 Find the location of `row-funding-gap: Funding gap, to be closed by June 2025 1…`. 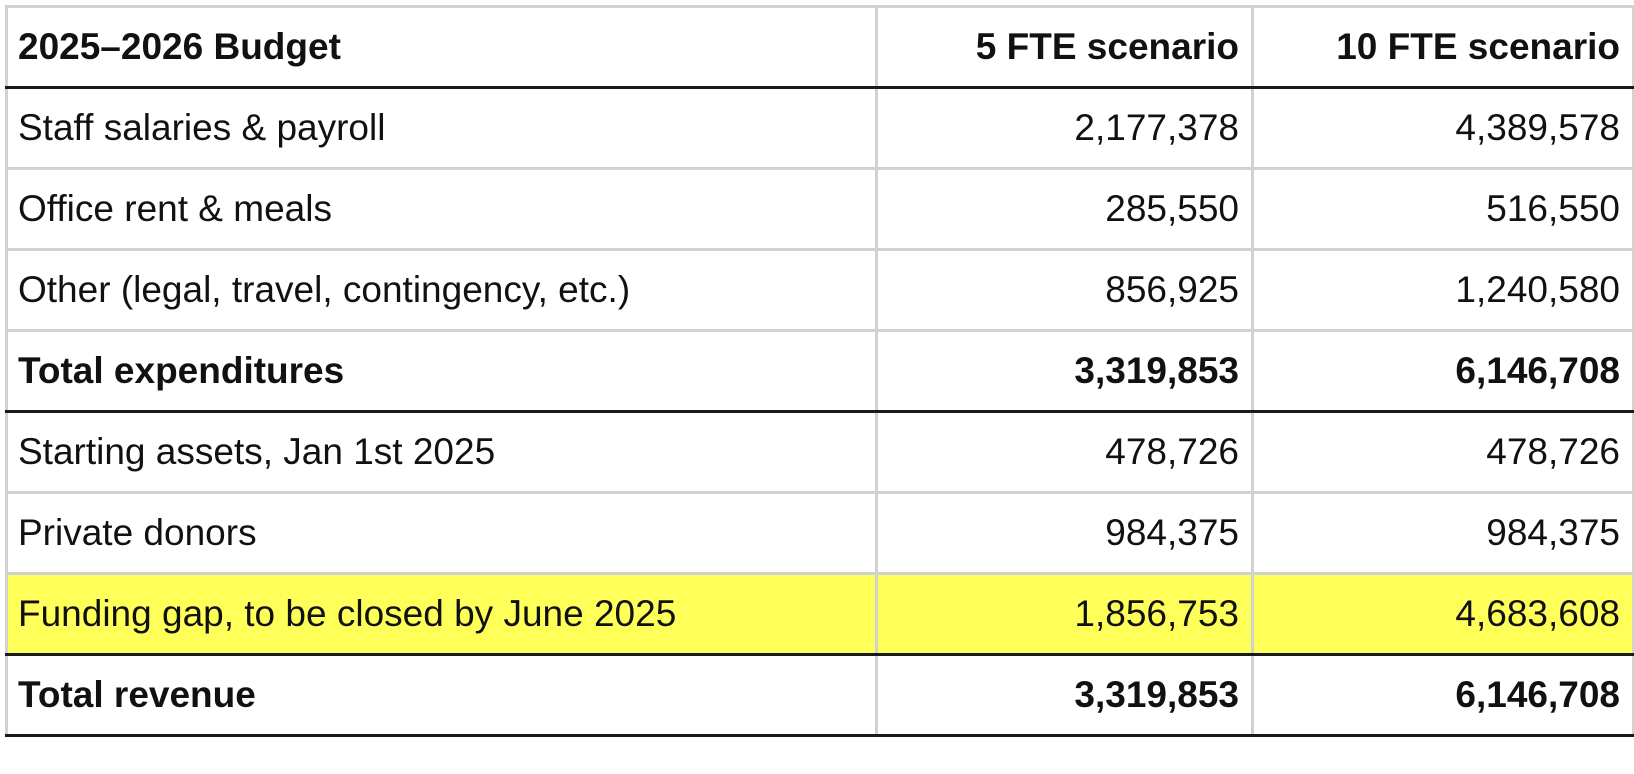

row-funding-gap: Funding gap, to be closed by June 2025 1… is located at coordinates (819, 614).